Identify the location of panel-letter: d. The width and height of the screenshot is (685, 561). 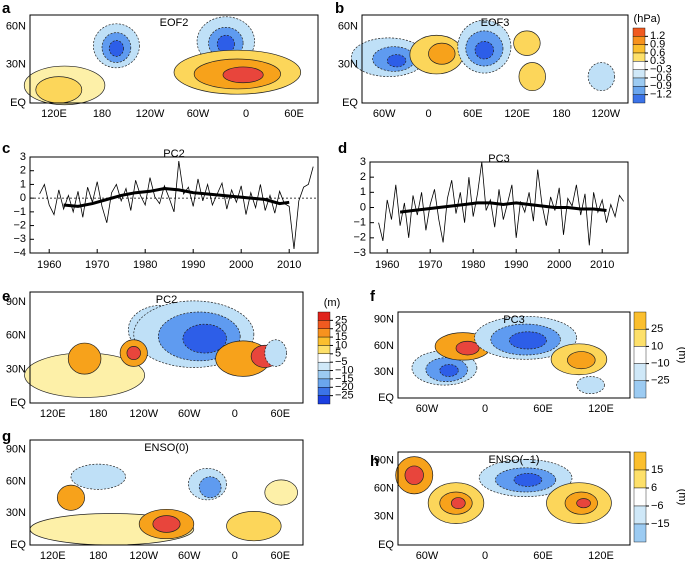
(342, 148).